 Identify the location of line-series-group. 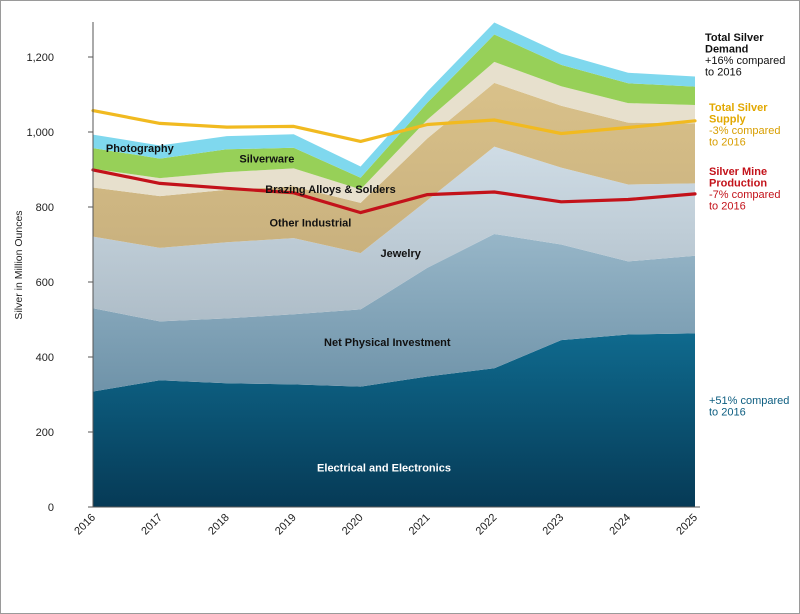
(394, 161).